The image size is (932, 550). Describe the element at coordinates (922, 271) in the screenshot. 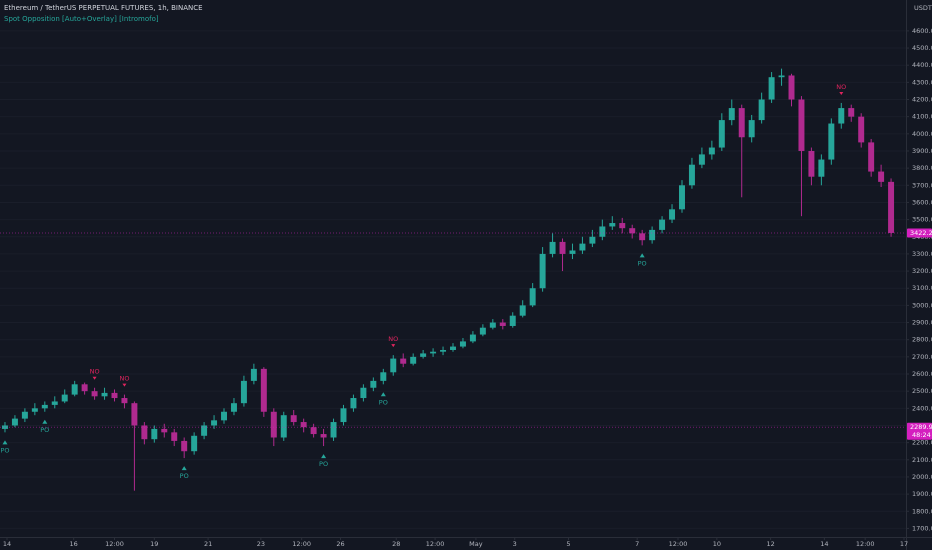

I see `y-tick-label: 3200.00` at that location.